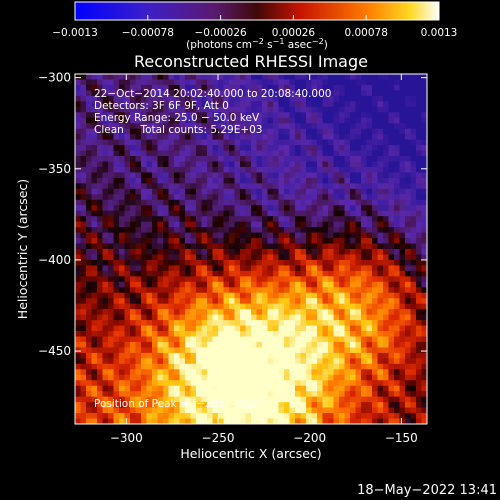  What do you see at coordinates (365, 33) in the screenshot?
I see `colorbar-tick-label: 0.00078` at bounding box center [365, 33].